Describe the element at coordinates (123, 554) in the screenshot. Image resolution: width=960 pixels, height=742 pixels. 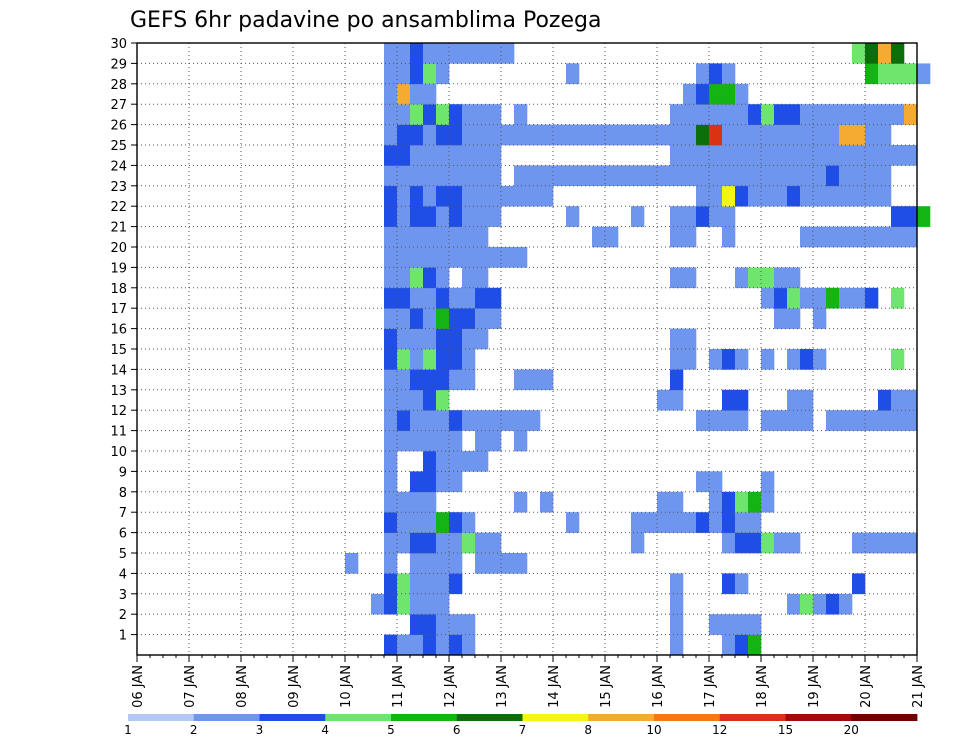
I see `y-tick-label: 5` at that location.